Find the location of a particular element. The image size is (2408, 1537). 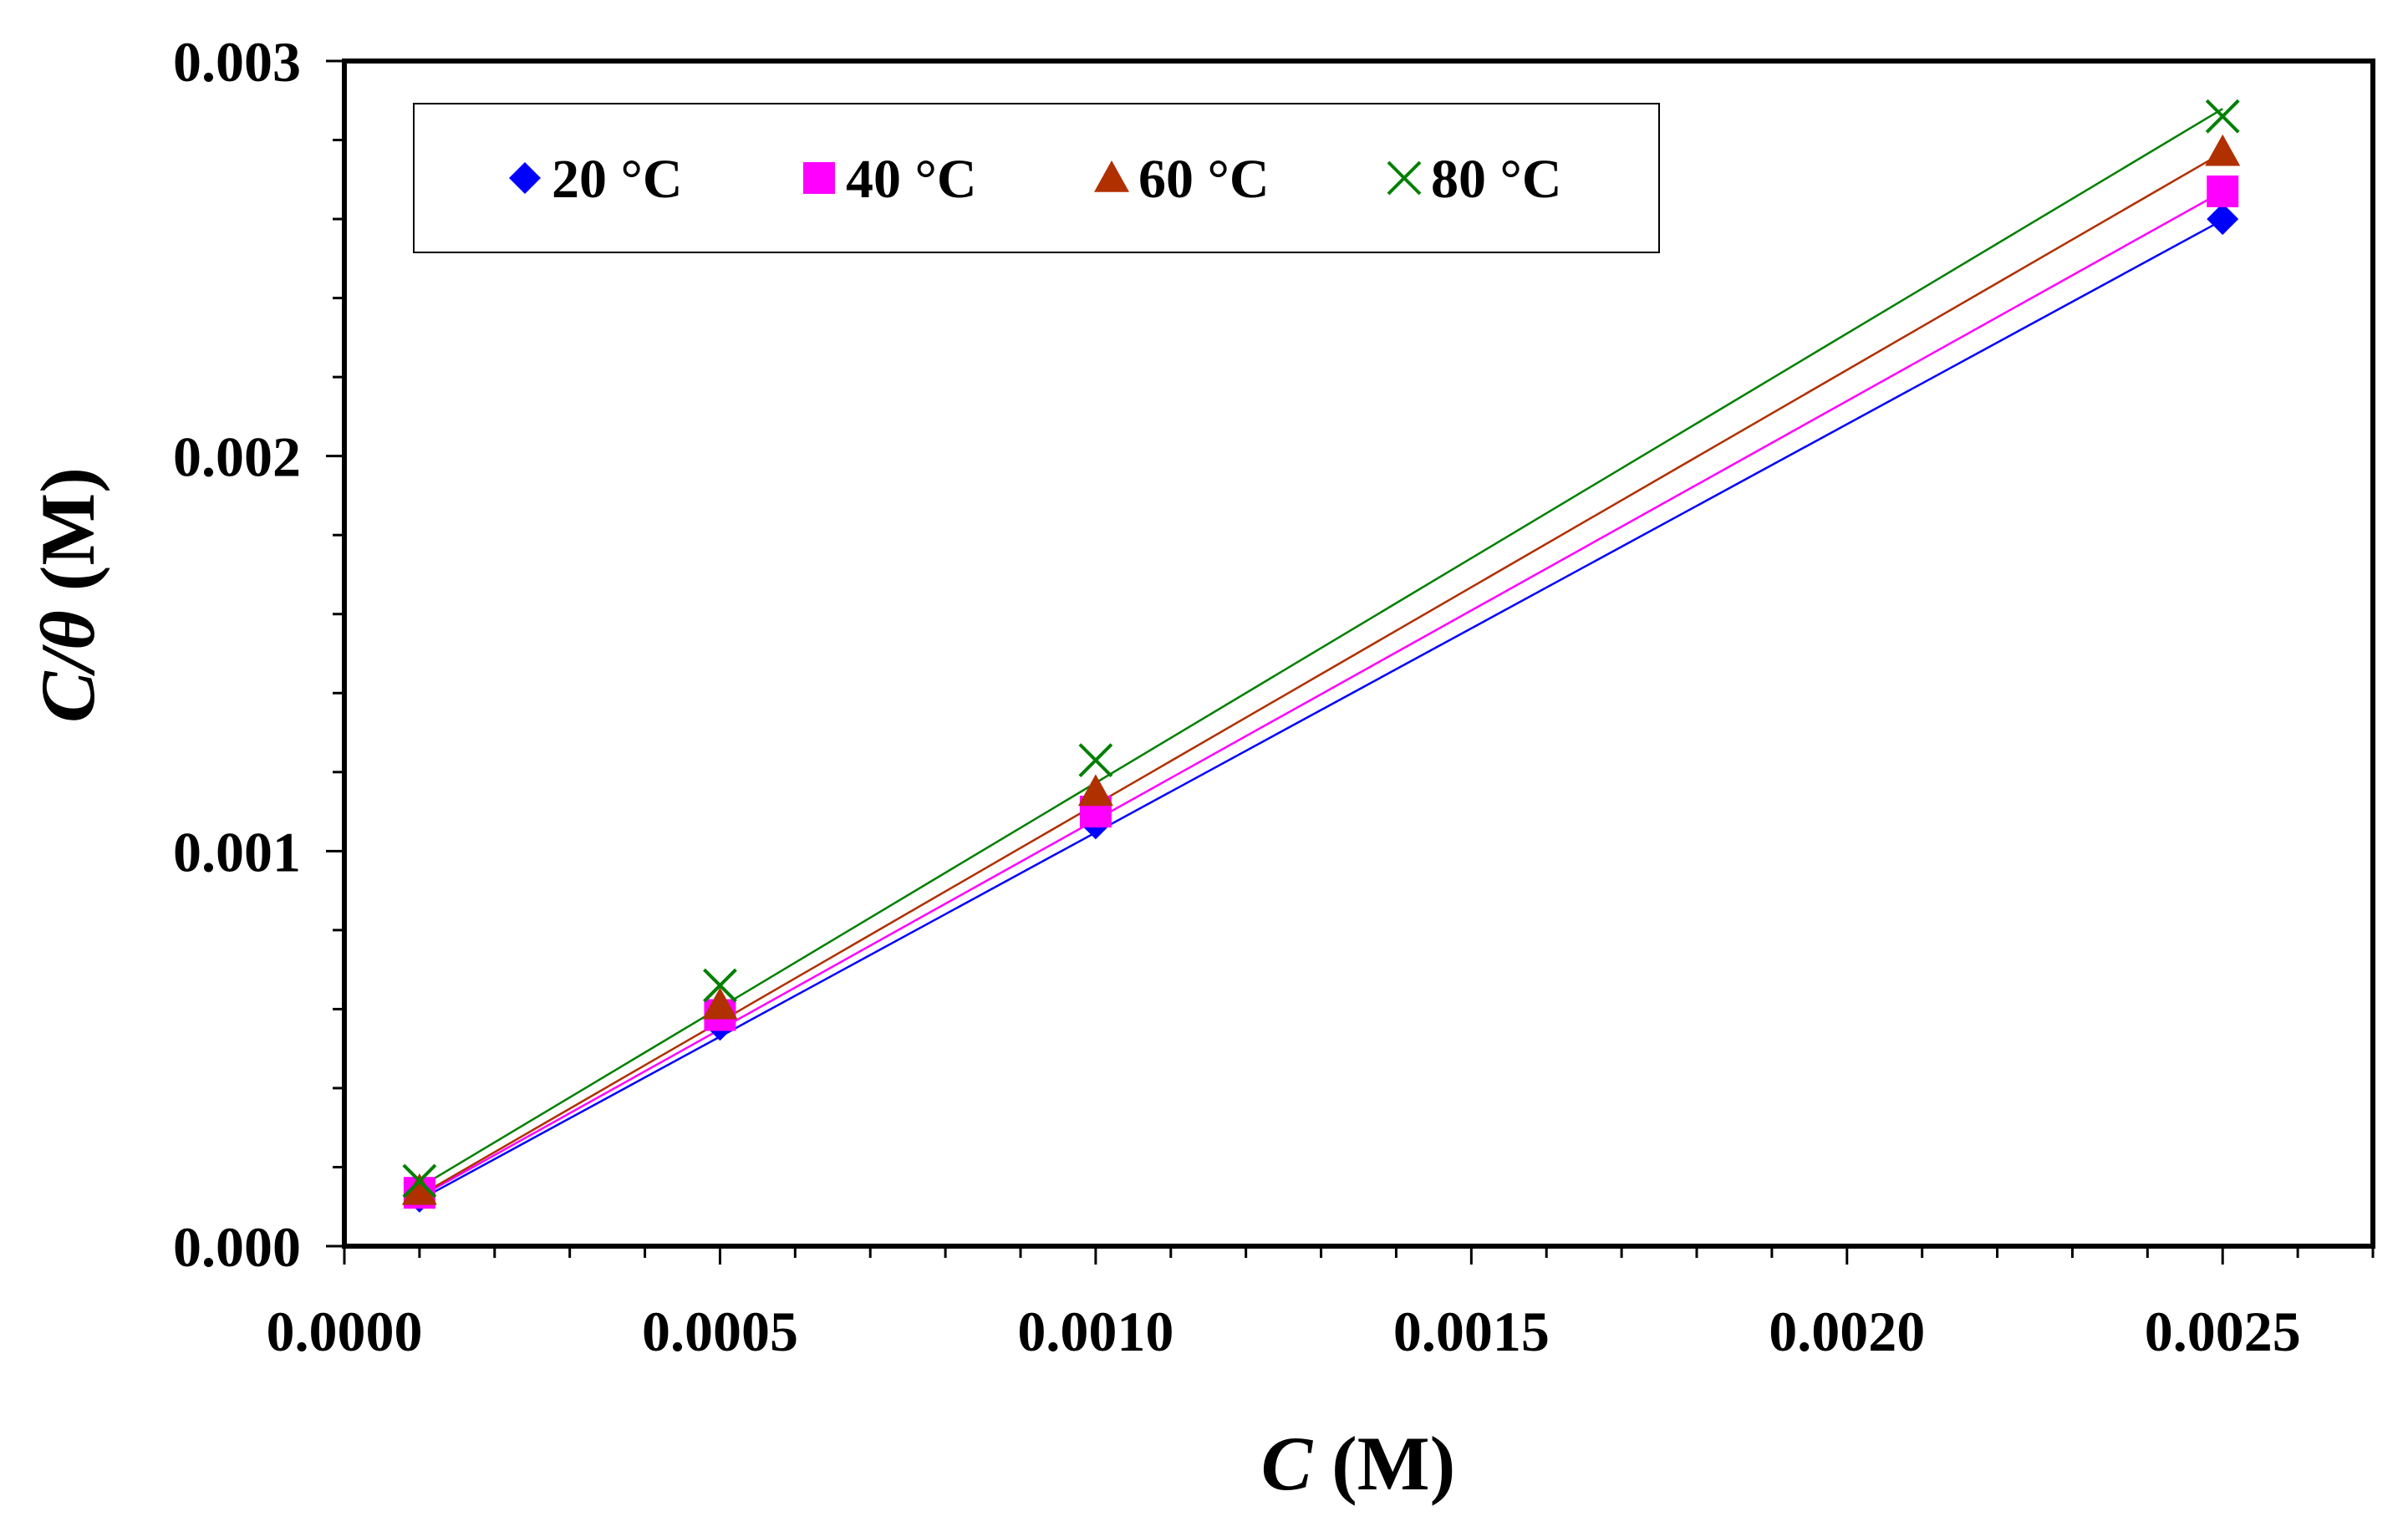

legend-items: 20 °C 40 °C 60 °C 80 °C is located at coordinates (1035, 179).